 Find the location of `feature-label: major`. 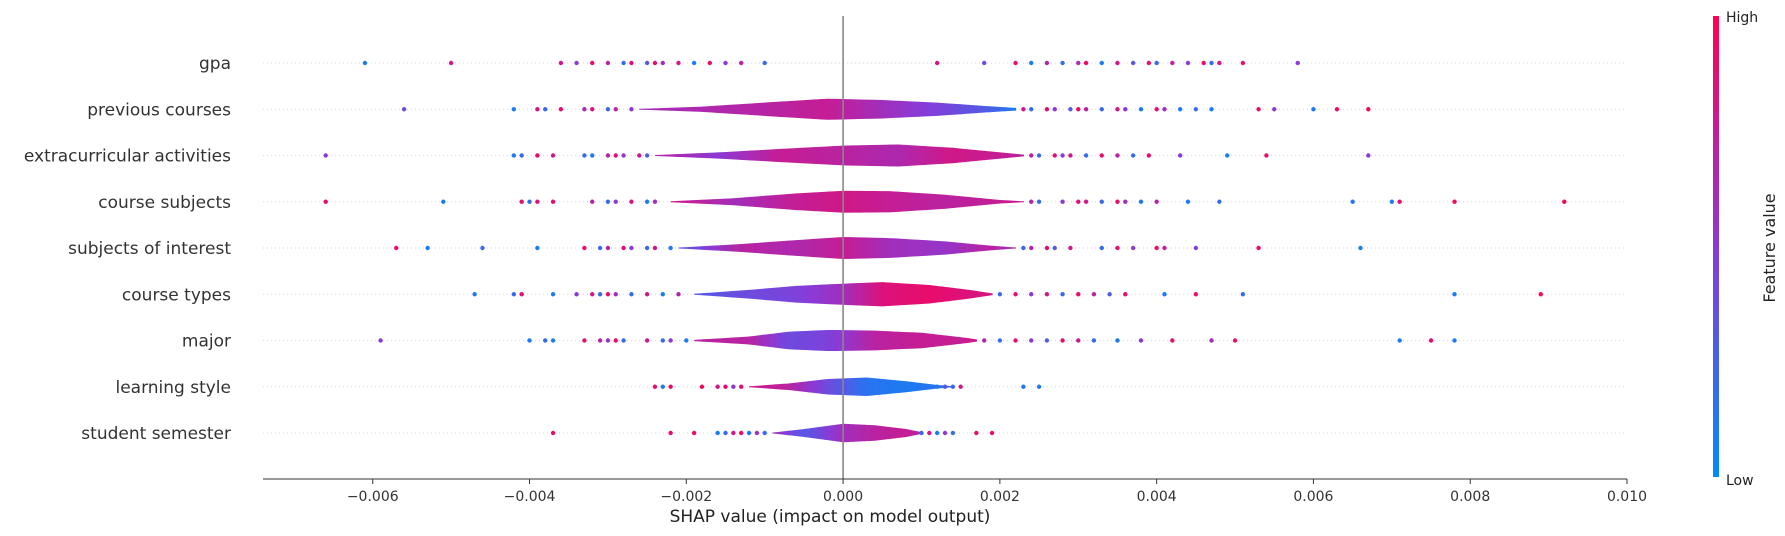

feature-label: major is located at coordinates (206, 342).